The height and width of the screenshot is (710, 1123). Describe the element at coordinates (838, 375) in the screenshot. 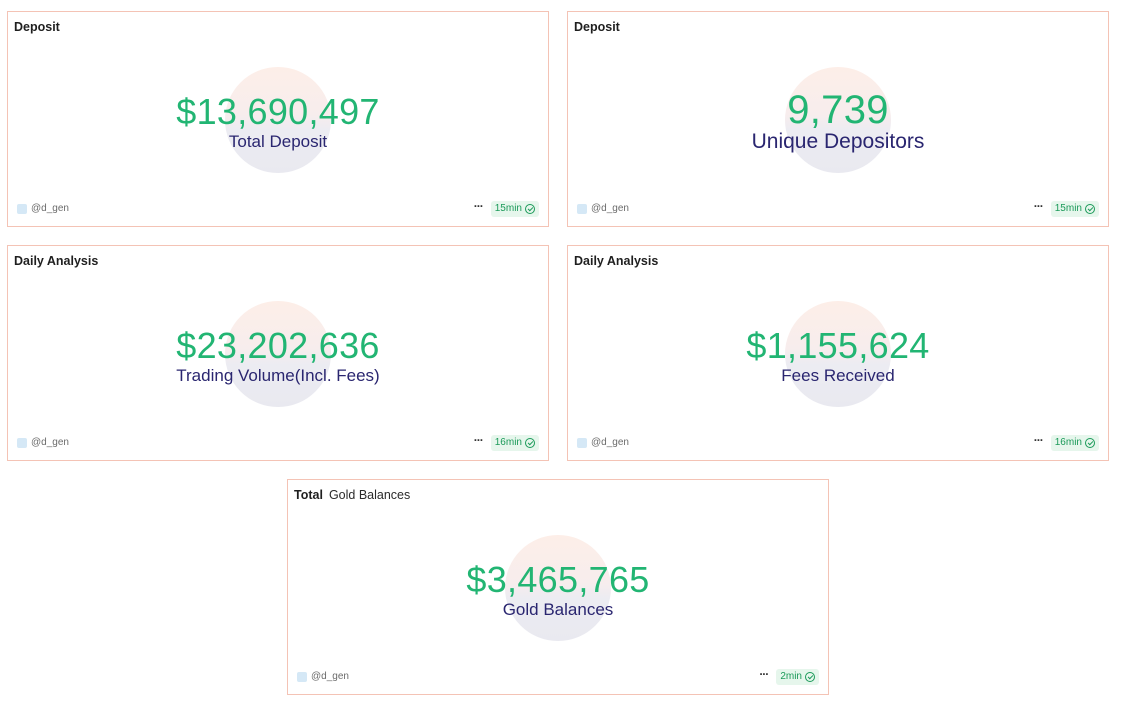

I see `counter-label: Fees Received` at that location.